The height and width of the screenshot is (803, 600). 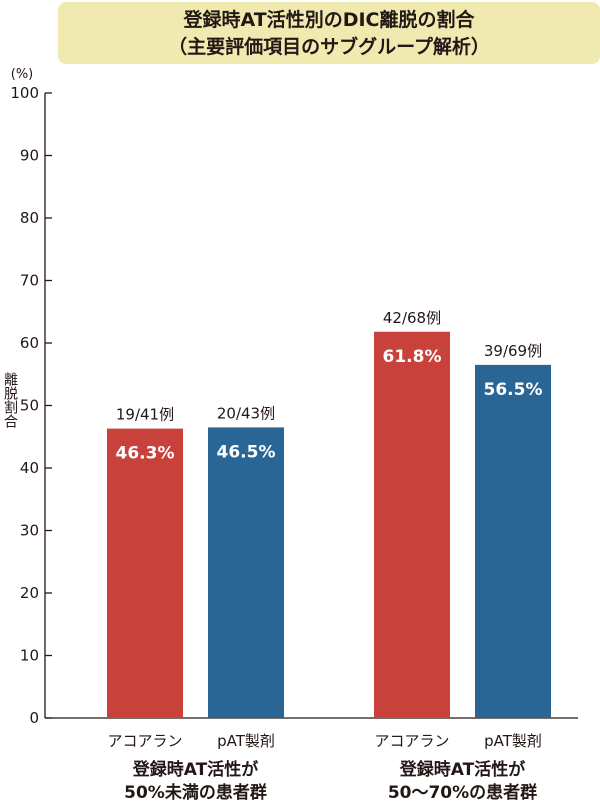 I want to click on y-unit-label: (%), so click(x=22, y=74).